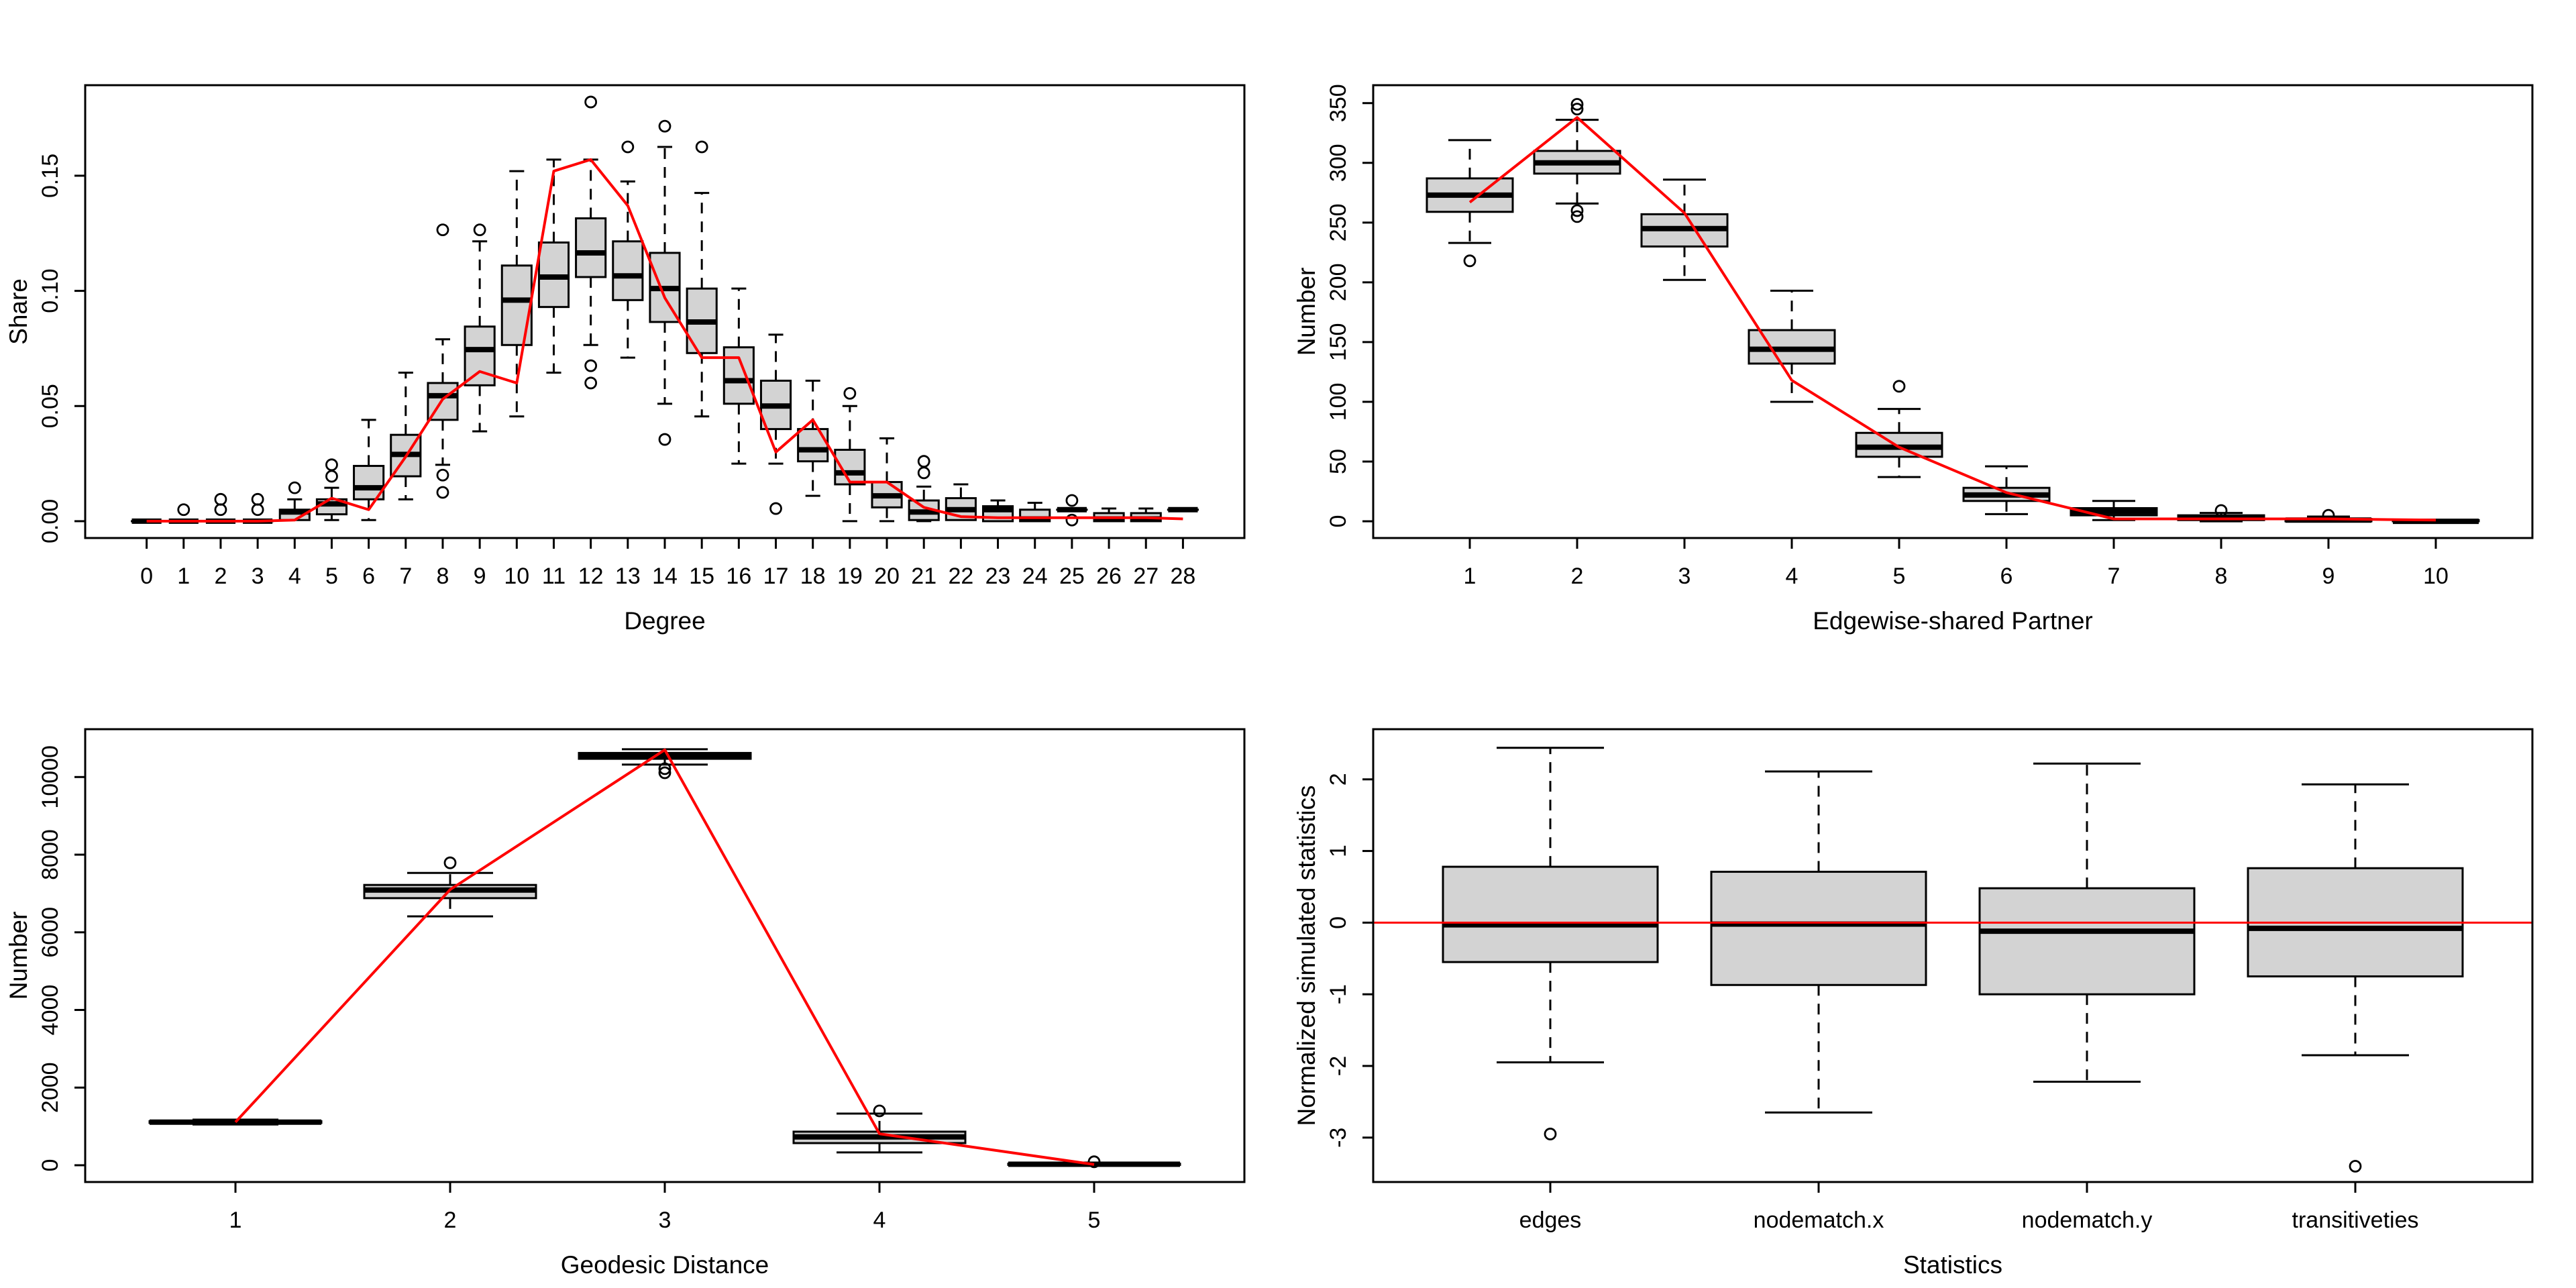 This screenshot has width=2576, height=1288. What do you see at coordinates (1338, 1066) in the screenshot?
I see `y-tick-label: -2` at bounding box center [1338, 1066].